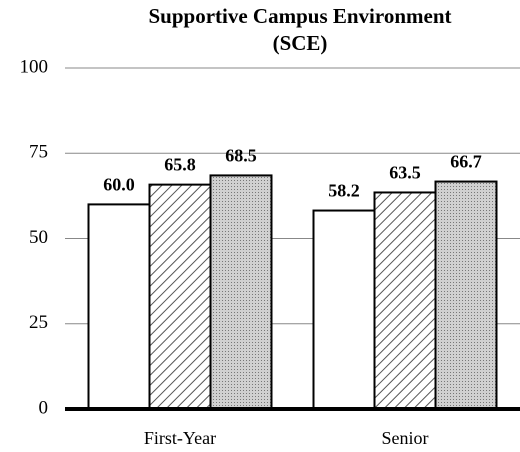 This screenshot has width=520, height=452. I want to click on value-label: 58.2, so click(344, 191).